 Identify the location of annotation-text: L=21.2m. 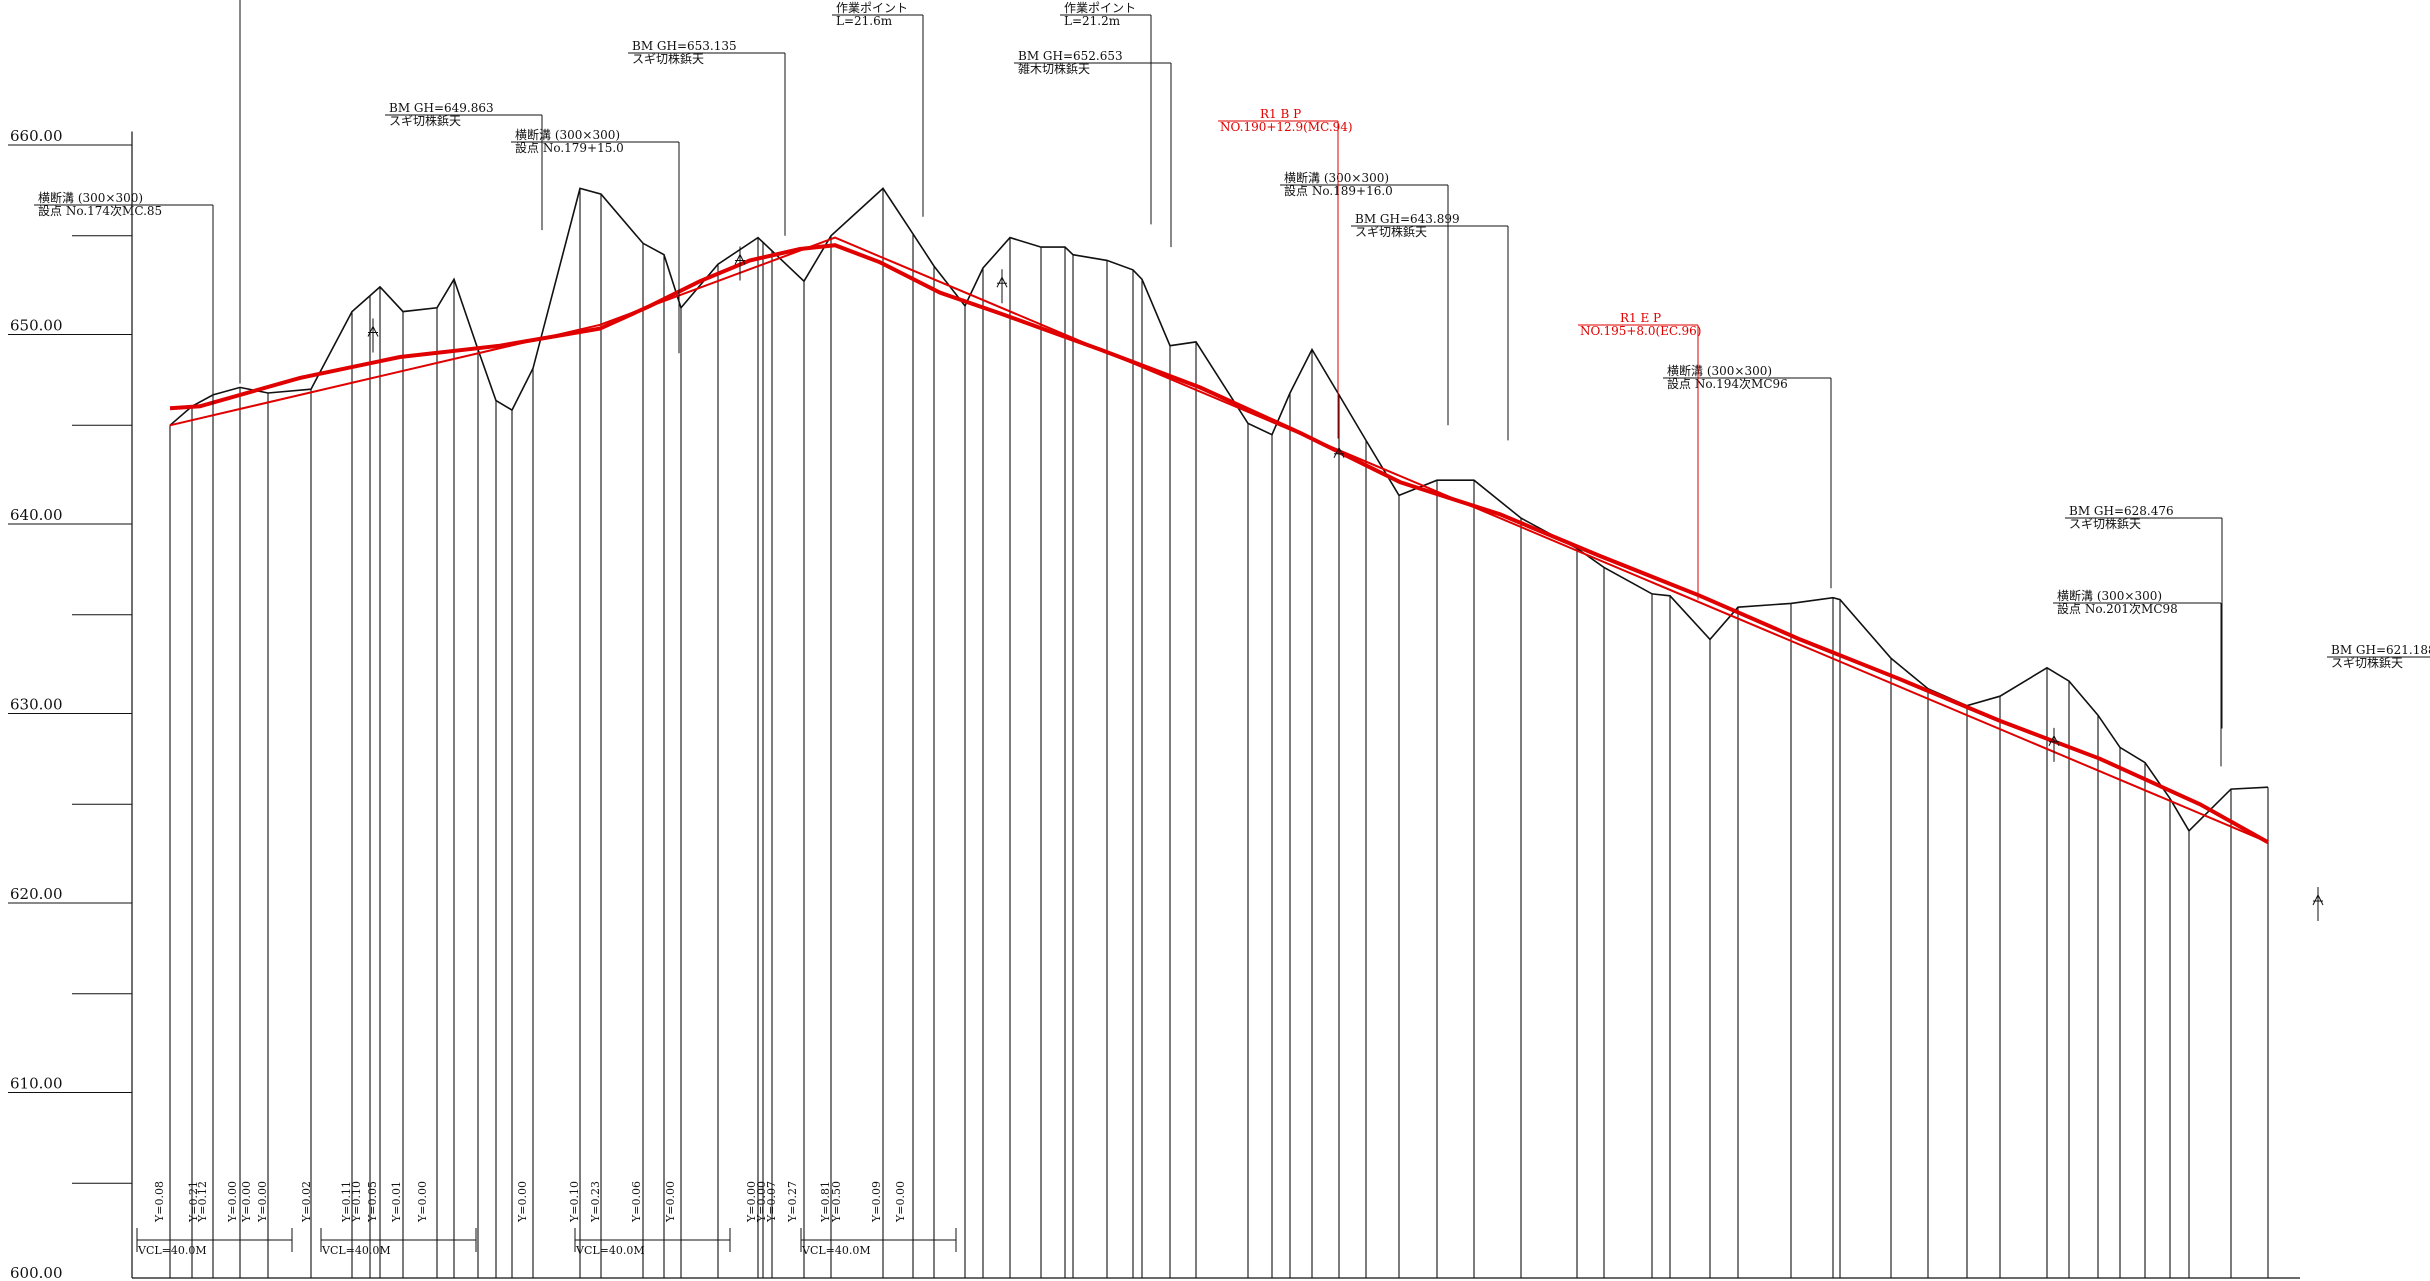
(1092, 21).